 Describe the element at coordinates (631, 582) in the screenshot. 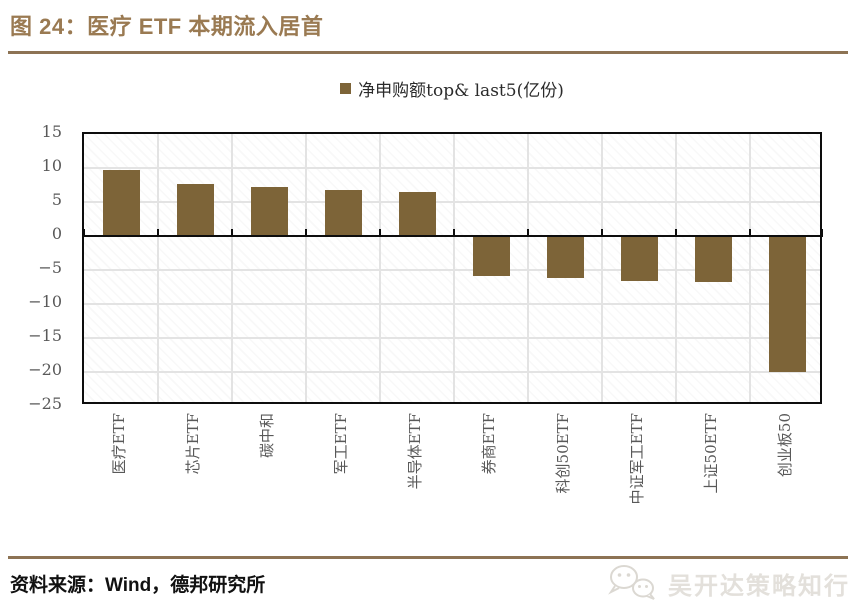

I see `wechat-icon` at that location.